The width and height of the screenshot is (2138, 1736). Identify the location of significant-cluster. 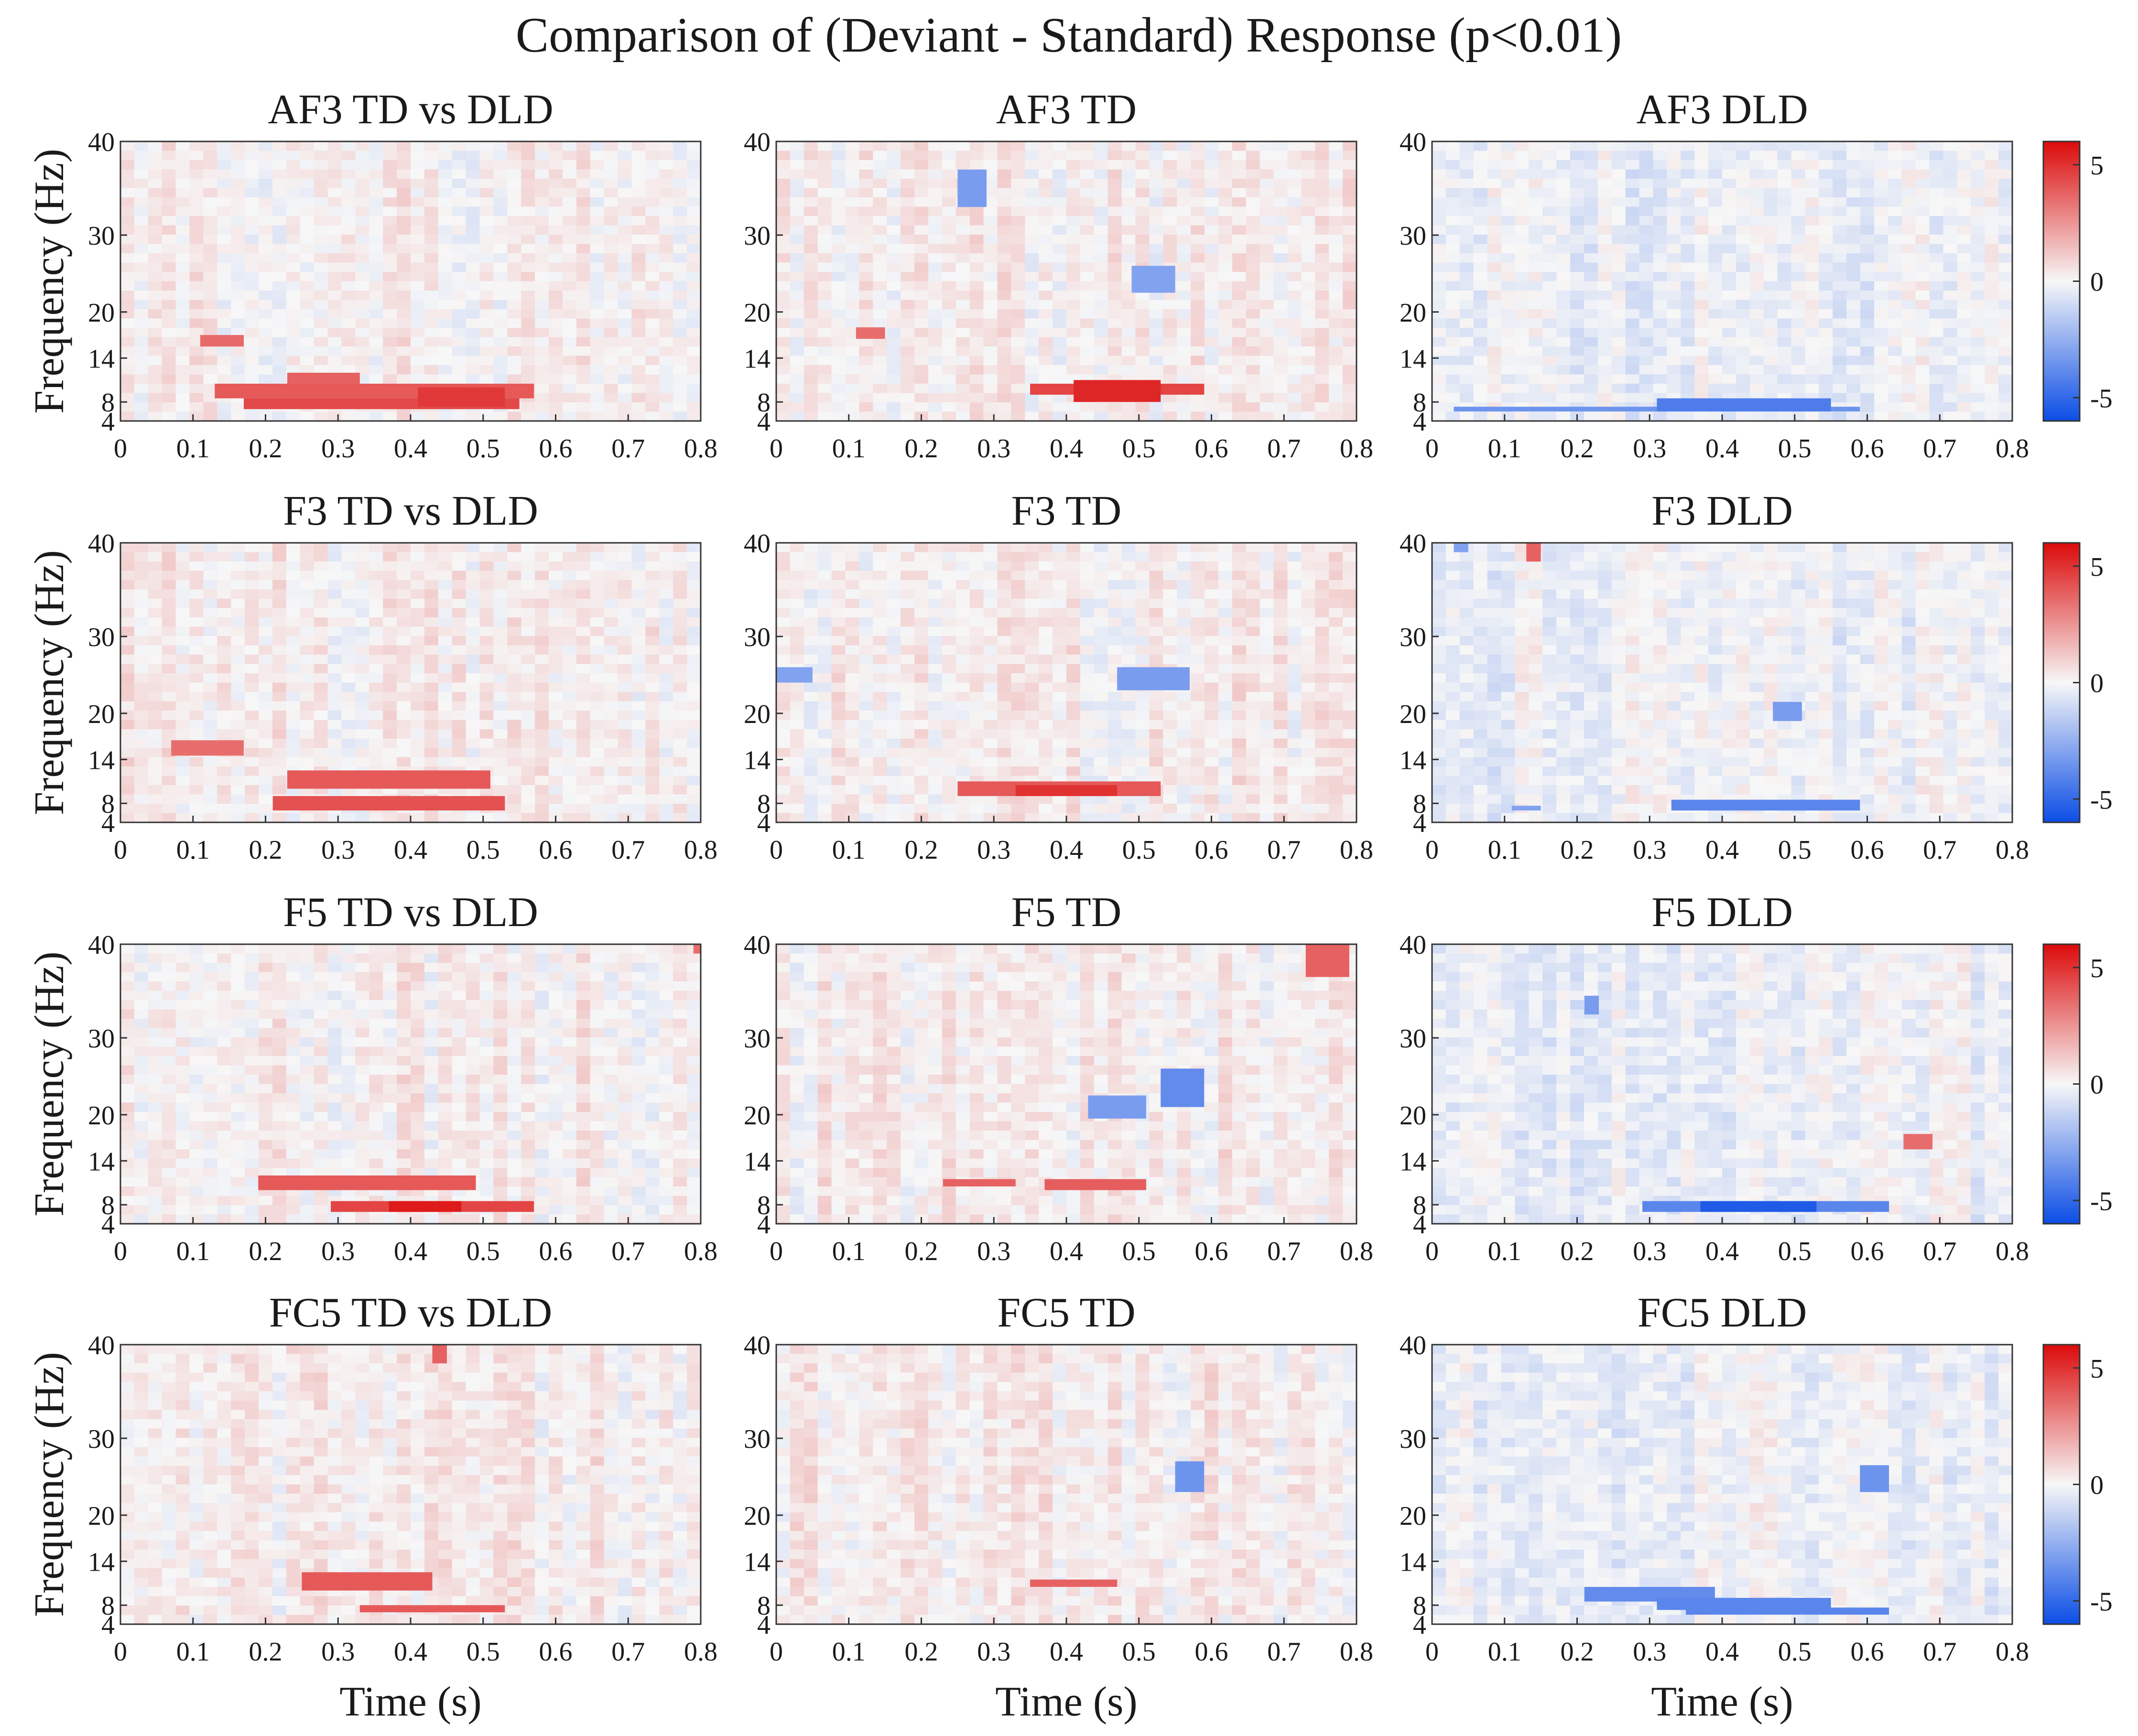
(1744, 405).